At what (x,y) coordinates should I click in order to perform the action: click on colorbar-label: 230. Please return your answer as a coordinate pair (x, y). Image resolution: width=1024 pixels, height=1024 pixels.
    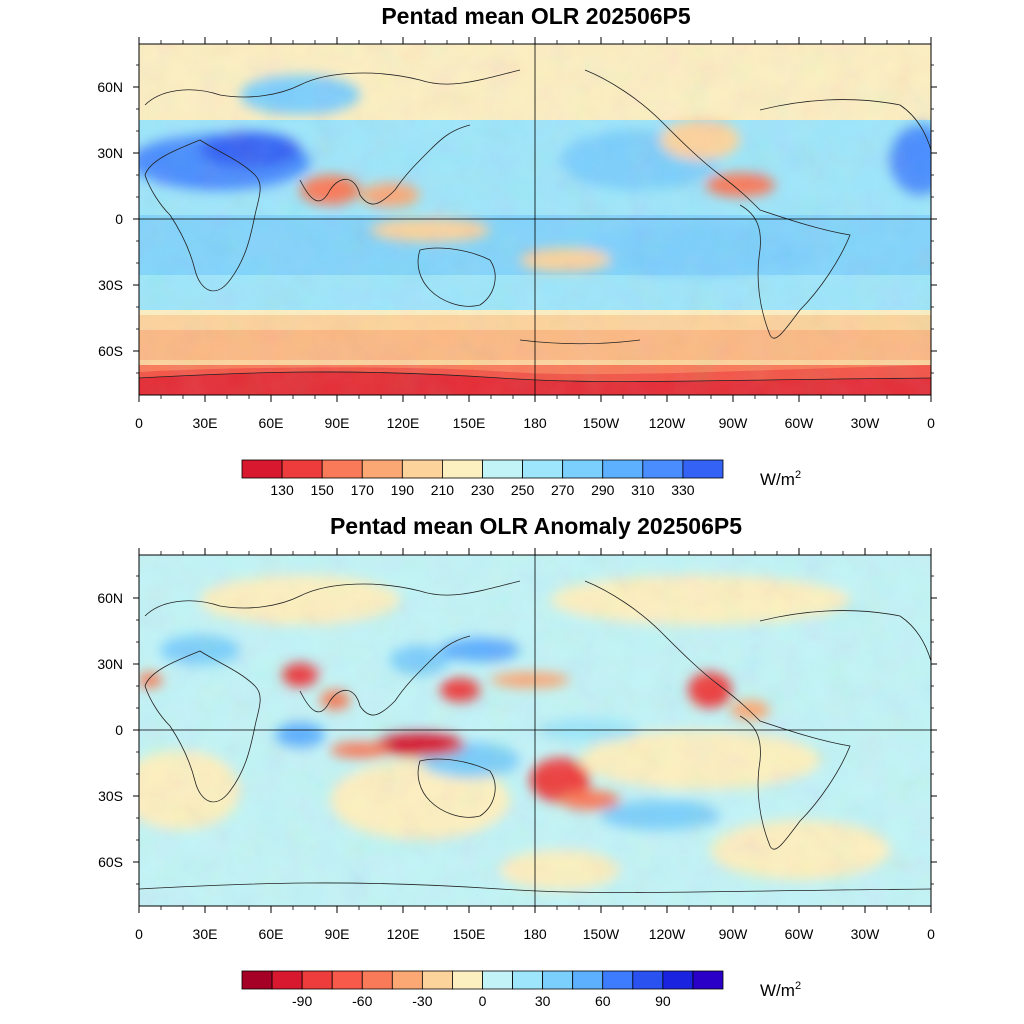
    Looking at the image, I should click on (483, 490).